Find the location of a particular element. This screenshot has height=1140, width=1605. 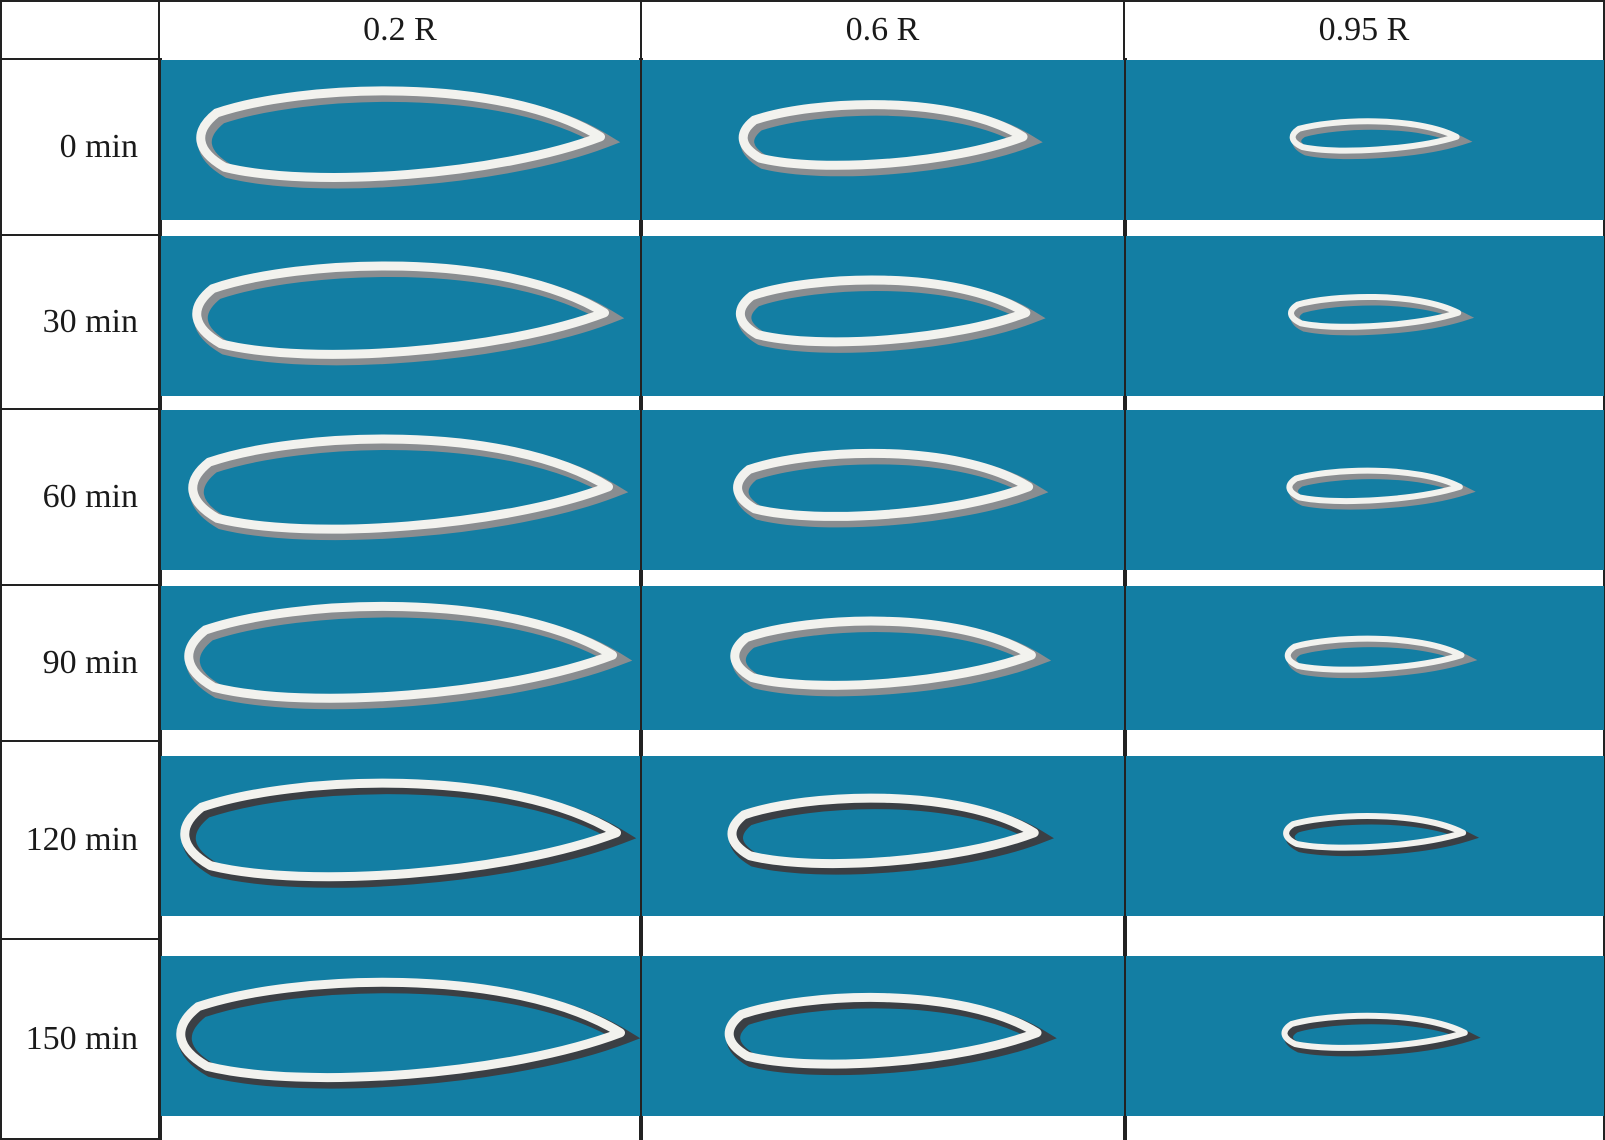

row-label-30min: 30 min is located at coordinates (80, 322).